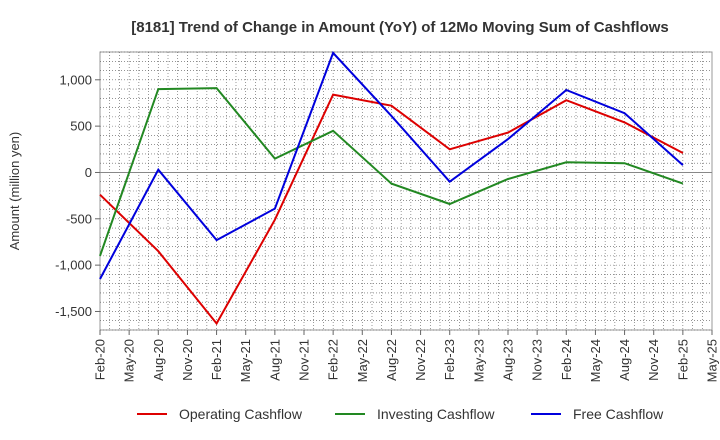 This screenshot has height=440, width=720. What do you see at coordinates (624, 360) in the screenshot?
I see `x-tick-label: Aug-24` at bounding box center [624, 360].